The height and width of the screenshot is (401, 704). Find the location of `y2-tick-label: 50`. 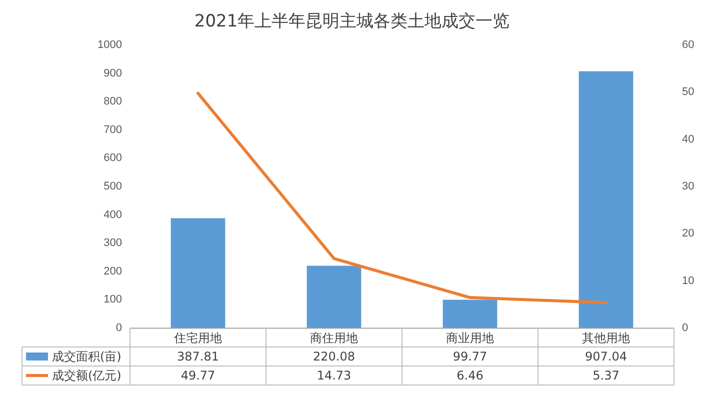

y2-tick-label: 50 is located at coordinates (688, 92).